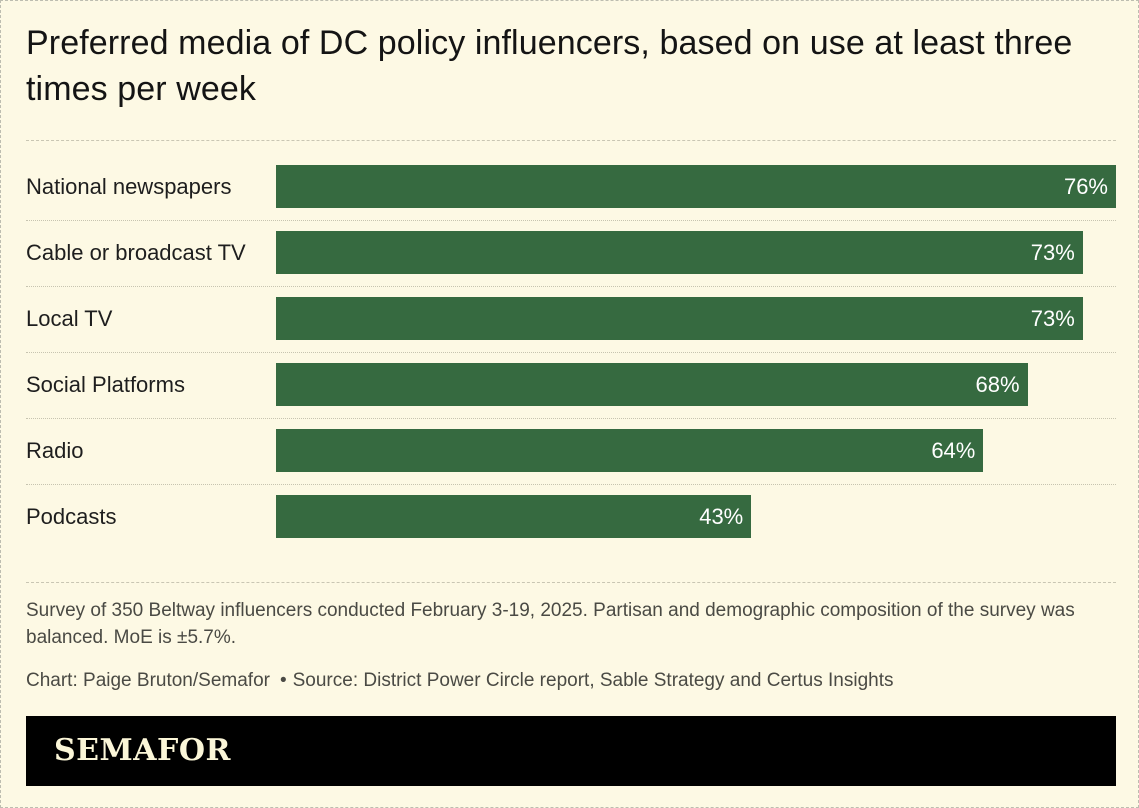 This screenshot has width=1139, height=808. I want to click on bar-value-label: 64%, so click(953, 450).